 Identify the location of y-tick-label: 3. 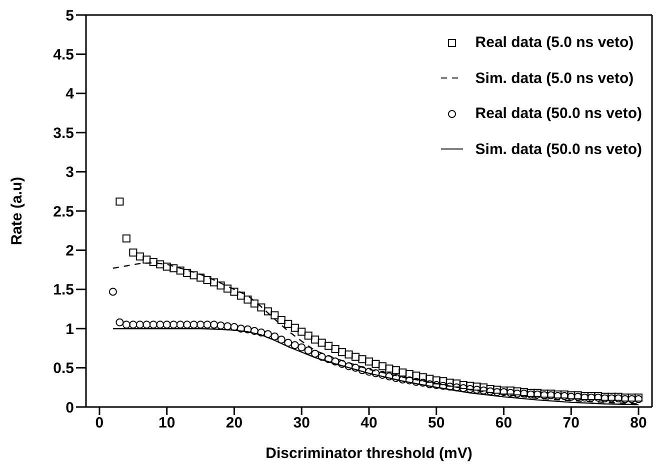
(70, 173).